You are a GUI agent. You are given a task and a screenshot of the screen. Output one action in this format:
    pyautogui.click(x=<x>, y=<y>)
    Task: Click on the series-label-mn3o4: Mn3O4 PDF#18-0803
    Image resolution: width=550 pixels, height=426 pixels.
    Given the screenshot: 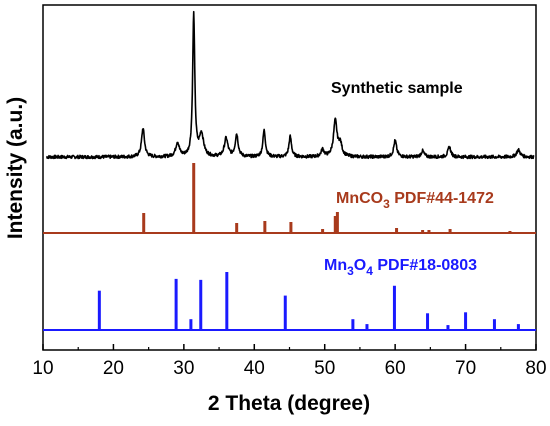 What is the action you would take?
    pyautogui.click(x=400, y=267)
    